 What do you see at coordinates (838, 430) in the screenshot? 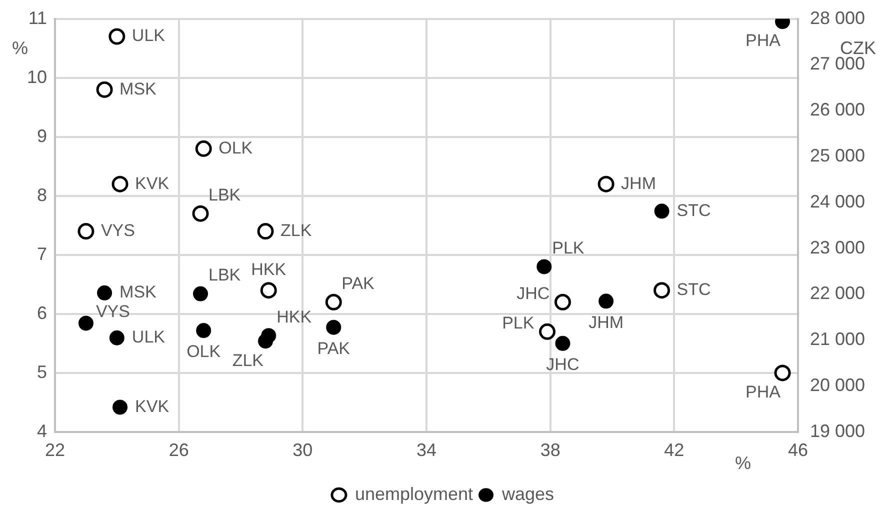
I see `y2-tick-label: 19 000` at bounding box center [838, 430].